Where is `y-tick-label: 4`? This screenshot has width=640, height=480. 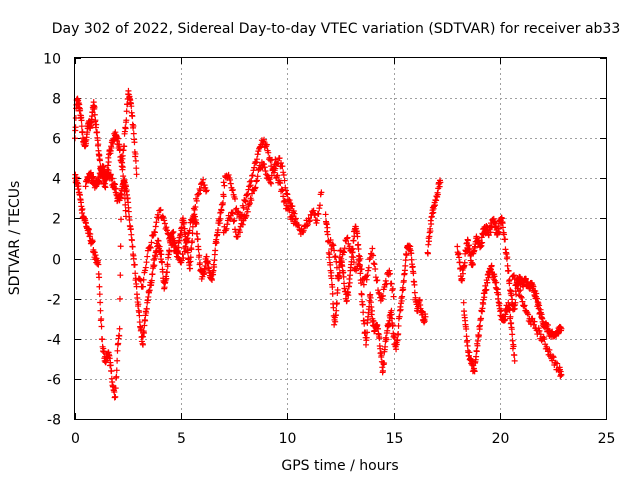
y-tick-label: 4 is located at coordinates (56, 180).